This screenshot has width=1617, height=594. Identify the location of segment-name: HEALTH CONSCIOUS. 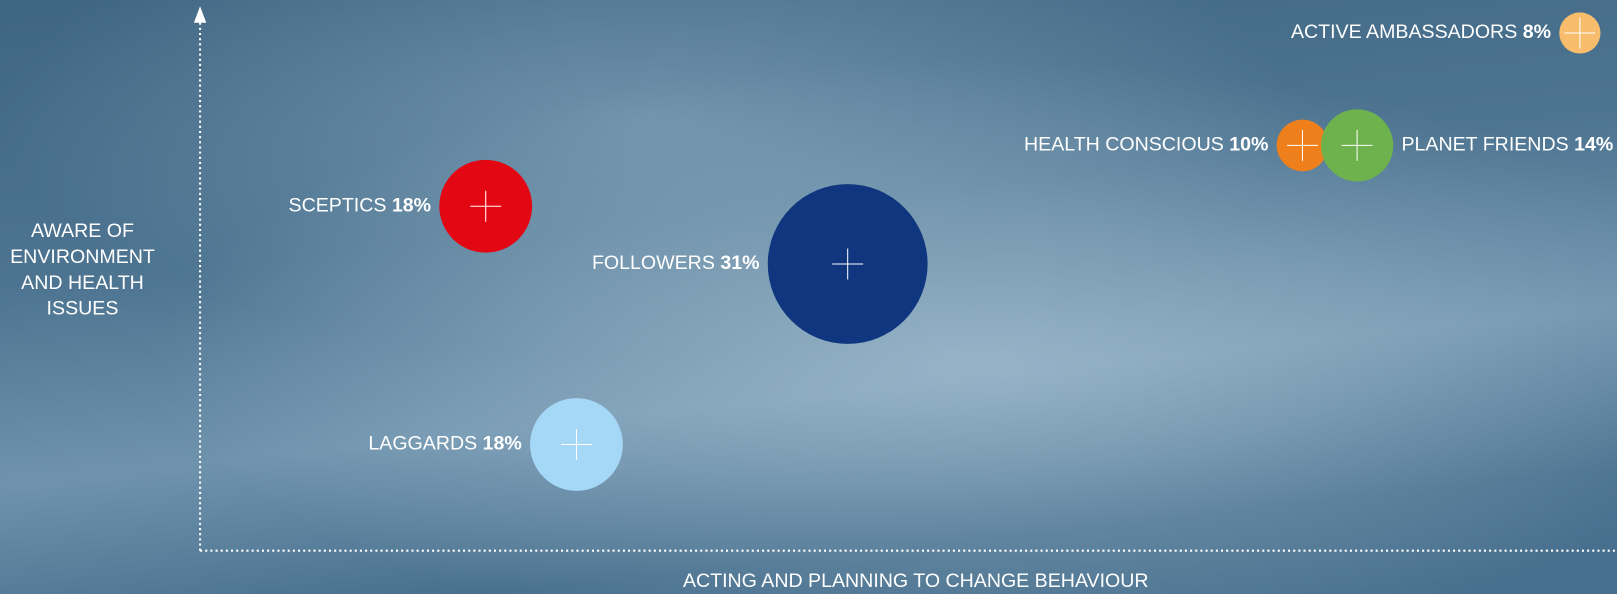
(1126, 145).